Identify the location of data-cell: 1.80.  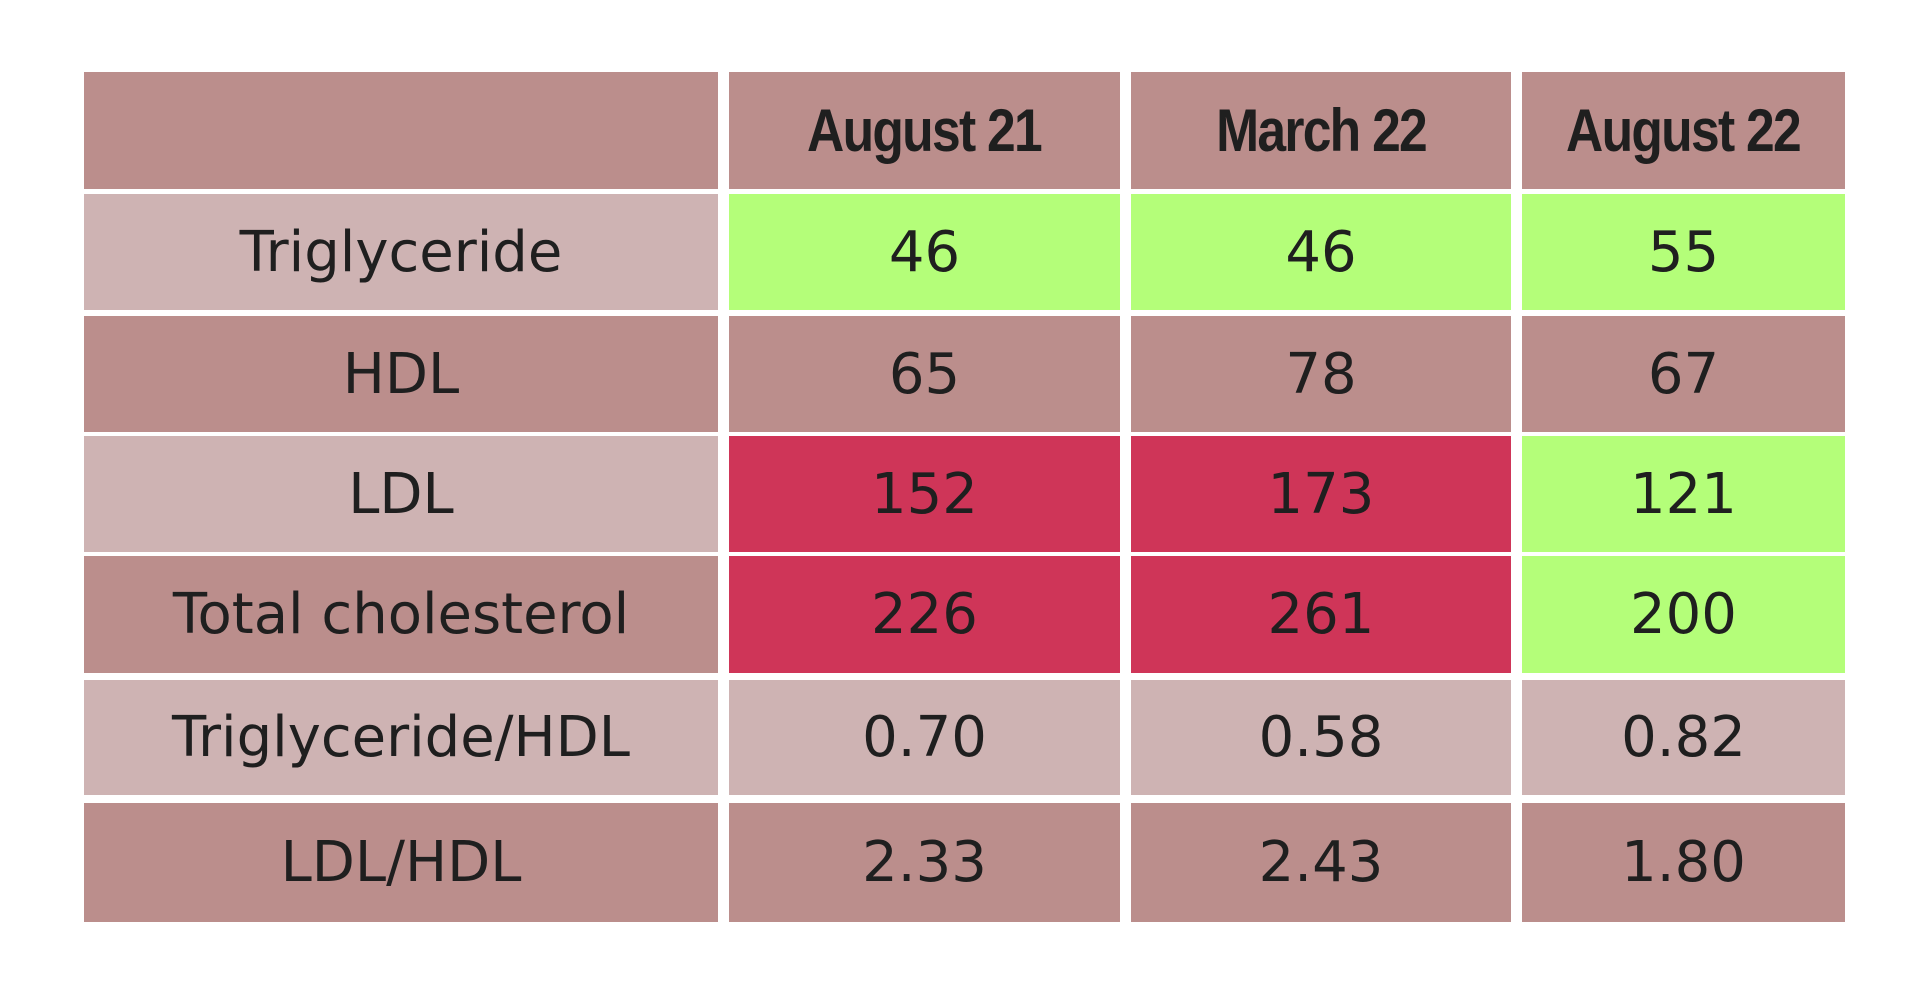
(1683, 862).